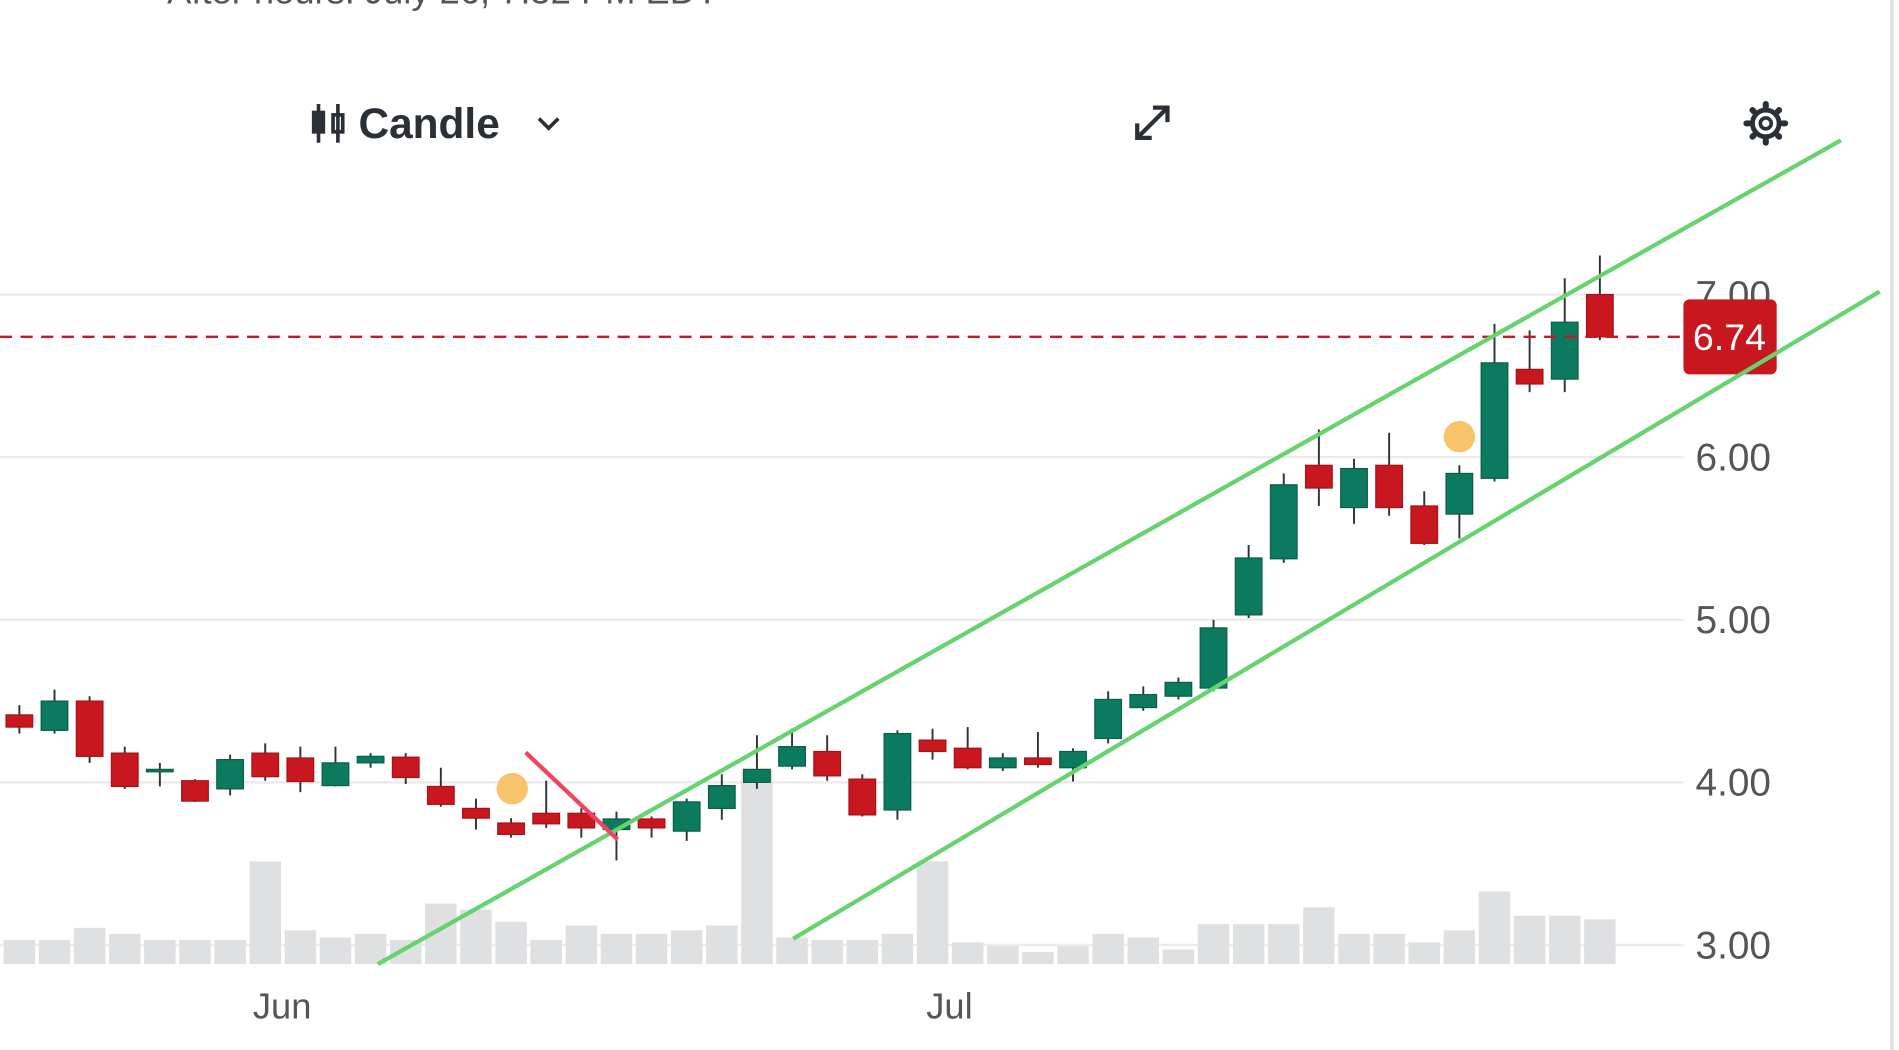  What do you see at coordinates (328, 123) in the screenshot?
I see `candle-icon` at bounding box center [328, 123].